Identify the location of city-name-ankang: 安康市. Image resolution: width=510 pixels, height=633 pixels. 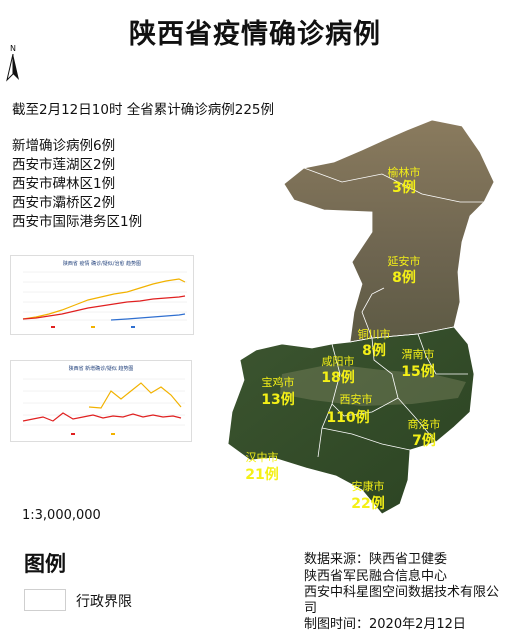
(368, 486).